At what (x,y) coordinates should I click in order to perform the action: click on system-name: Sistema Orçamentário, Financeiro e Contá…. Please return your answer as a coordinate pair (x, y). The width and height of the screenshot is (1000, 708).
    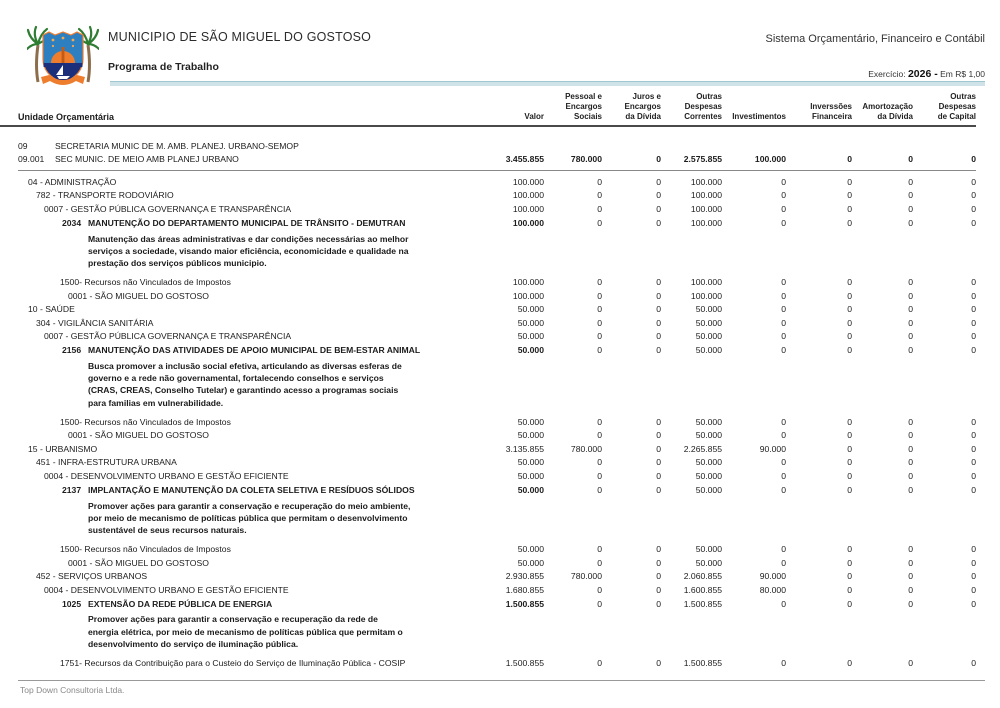
    Looking at the image, I should click on (875, 39).